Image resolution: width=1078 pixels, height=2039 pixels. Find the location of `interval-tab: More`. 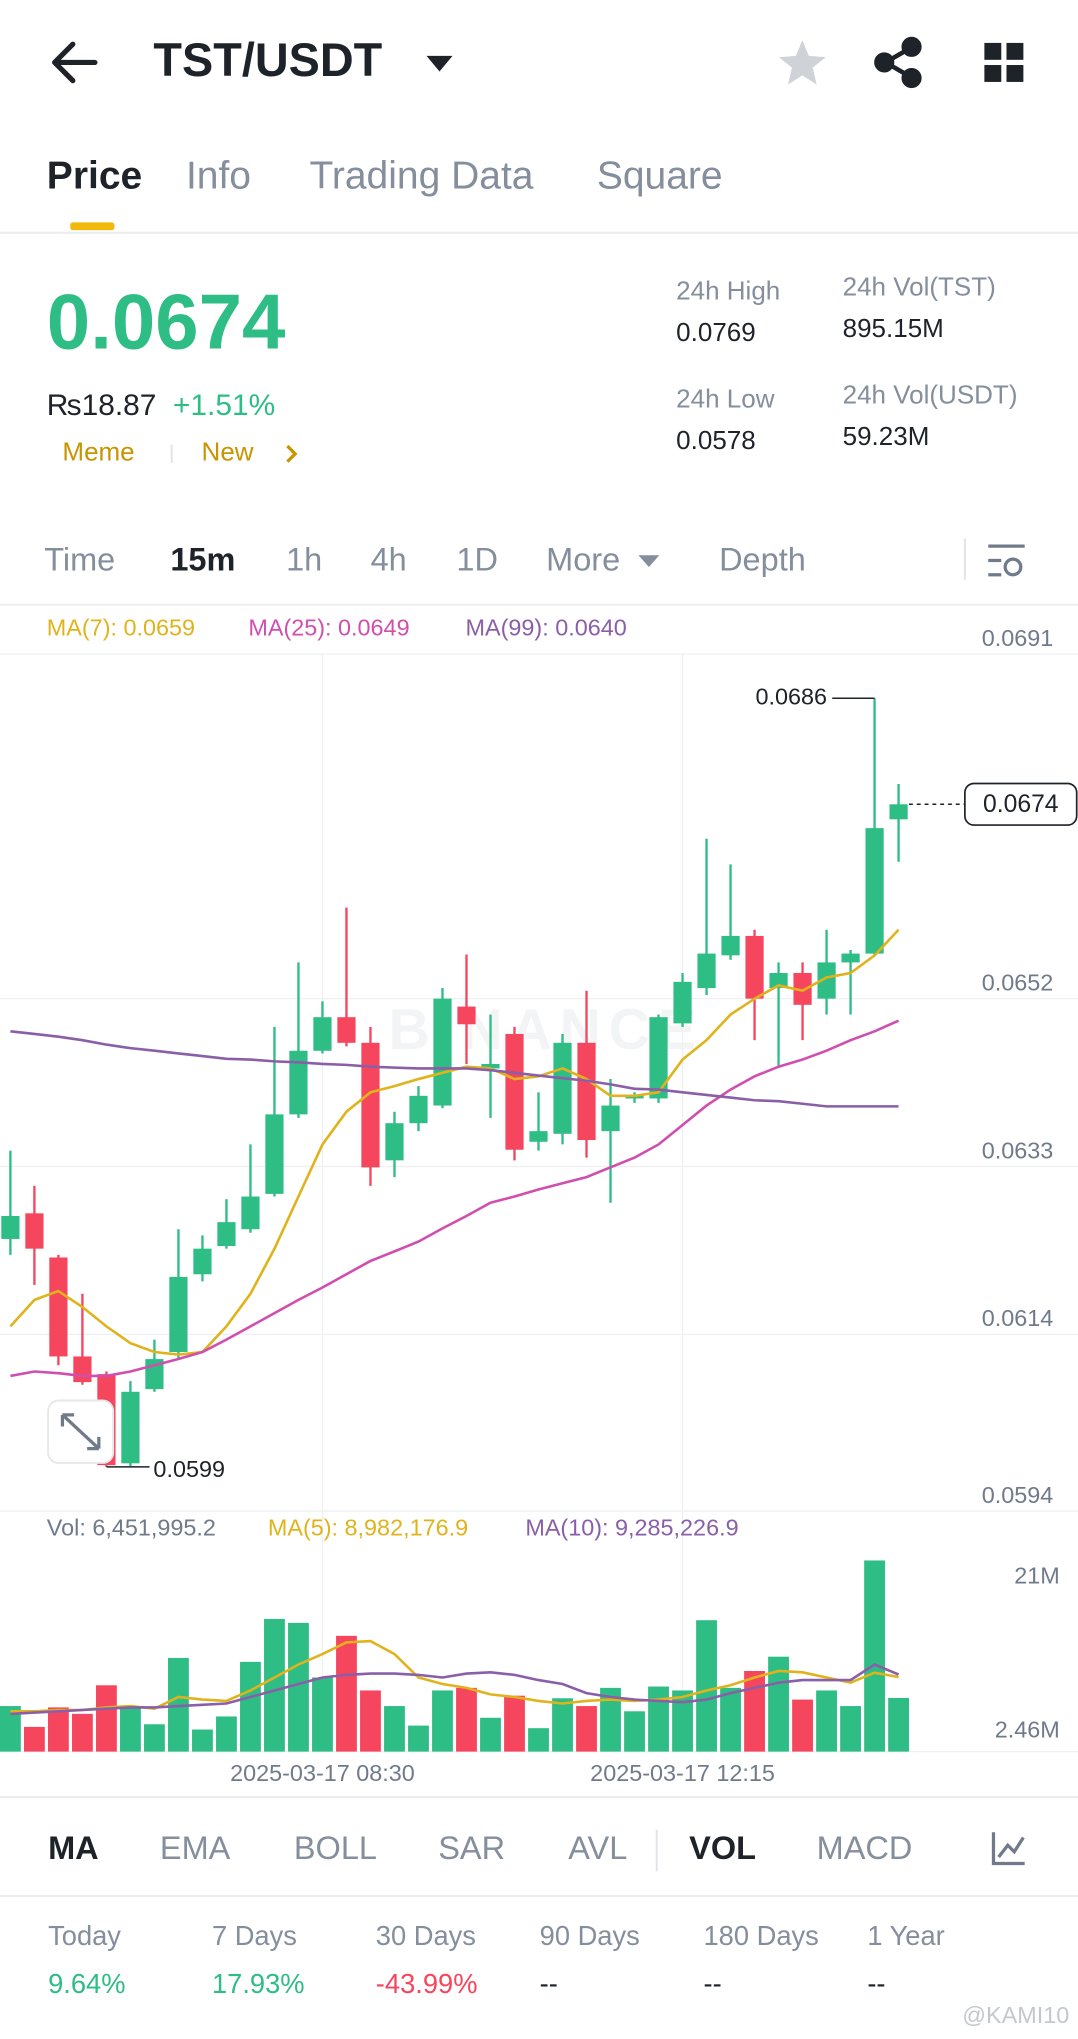

interval-tab: More is located at coordinates (583, 559).